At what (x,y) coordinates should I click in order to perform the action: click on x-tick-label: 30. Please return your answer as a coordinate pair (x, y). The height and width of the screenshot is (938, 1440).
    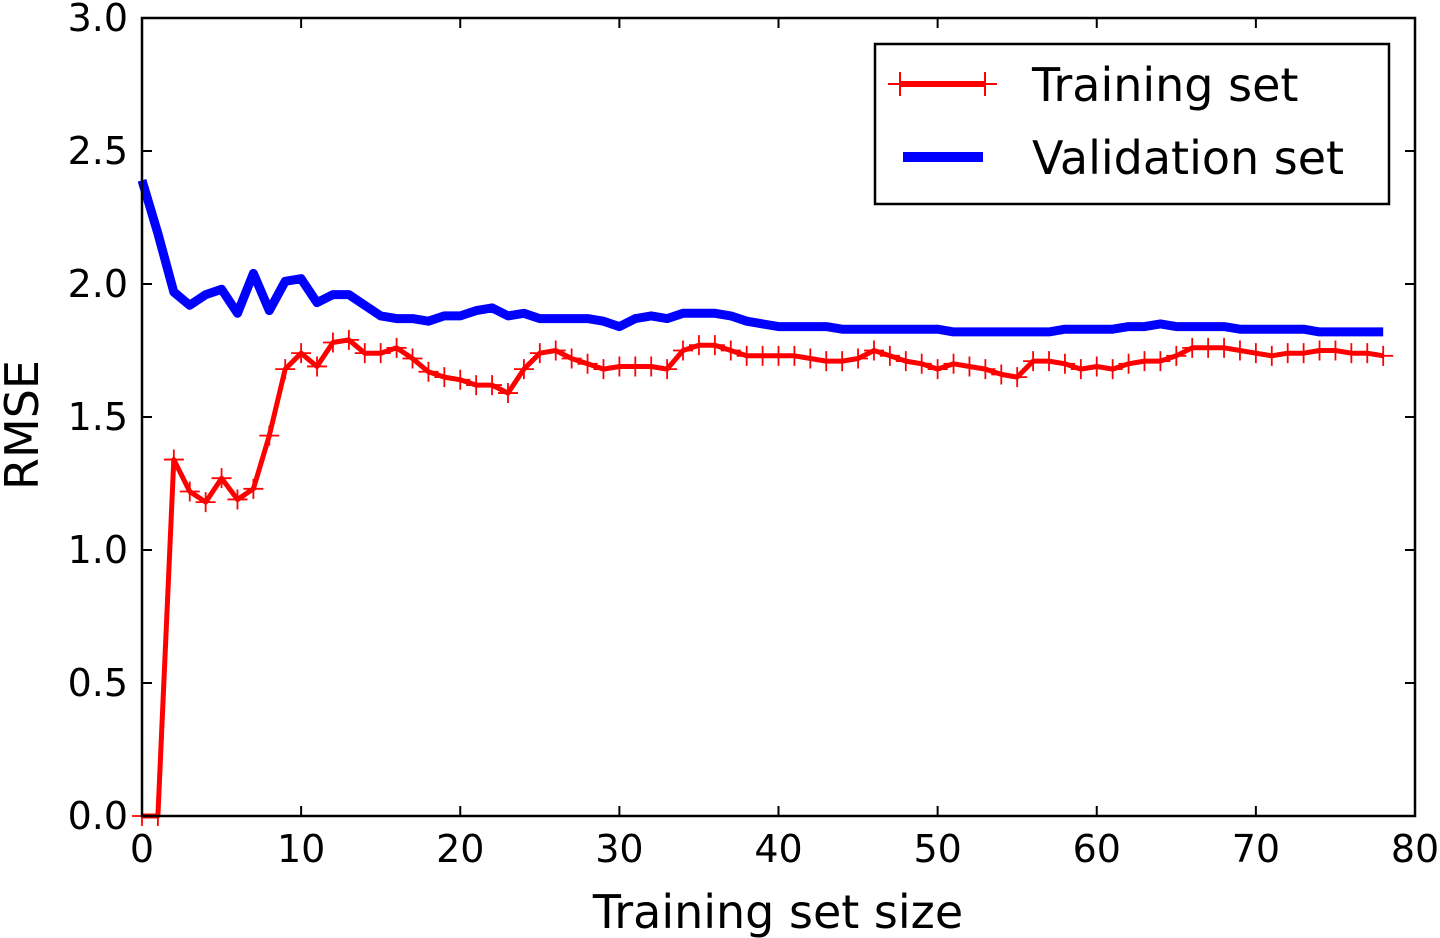
    Looking at the image, I should click on (619, 849).